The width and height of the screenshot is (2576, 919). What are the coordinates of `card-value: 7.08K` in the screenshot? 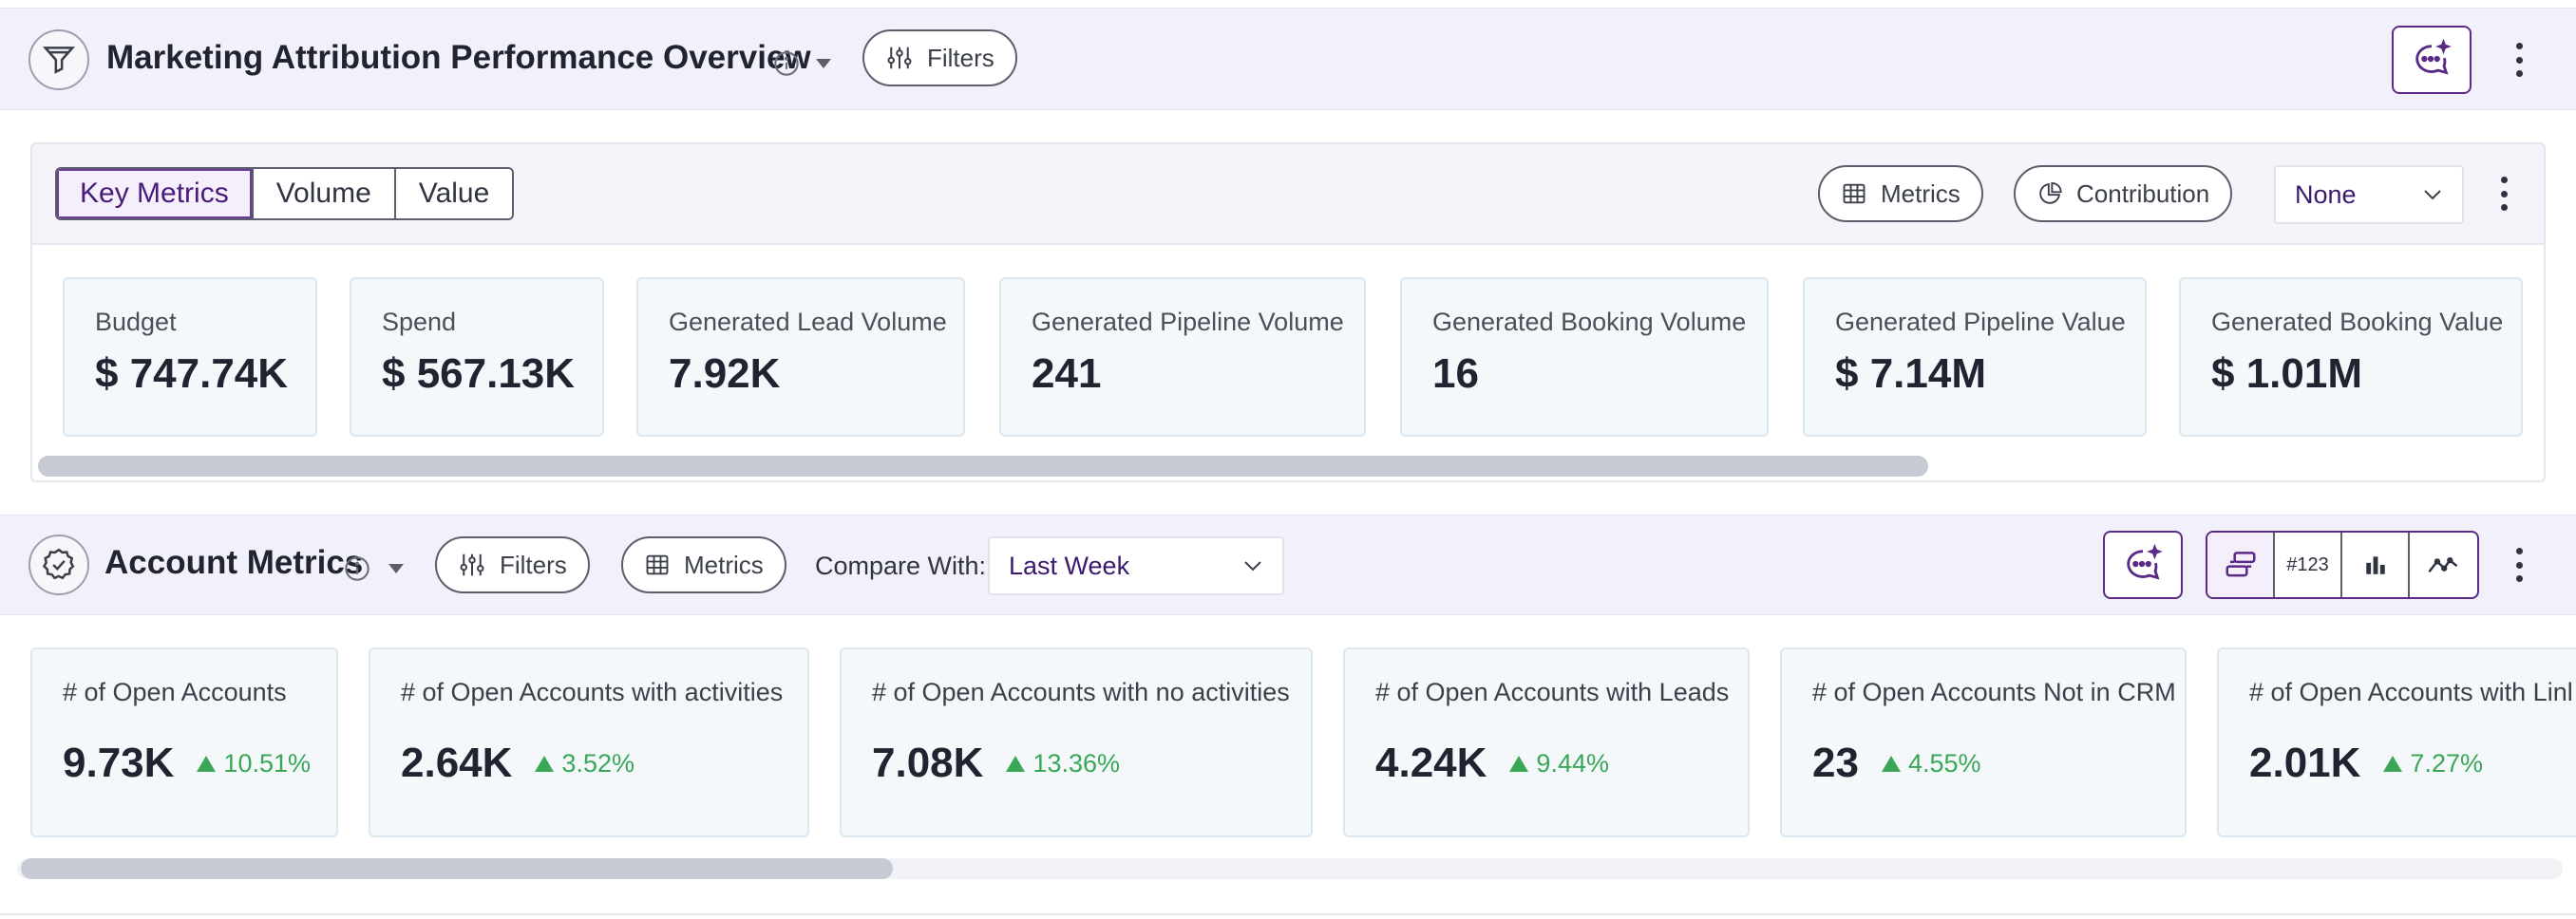 It's located at (928, 763).